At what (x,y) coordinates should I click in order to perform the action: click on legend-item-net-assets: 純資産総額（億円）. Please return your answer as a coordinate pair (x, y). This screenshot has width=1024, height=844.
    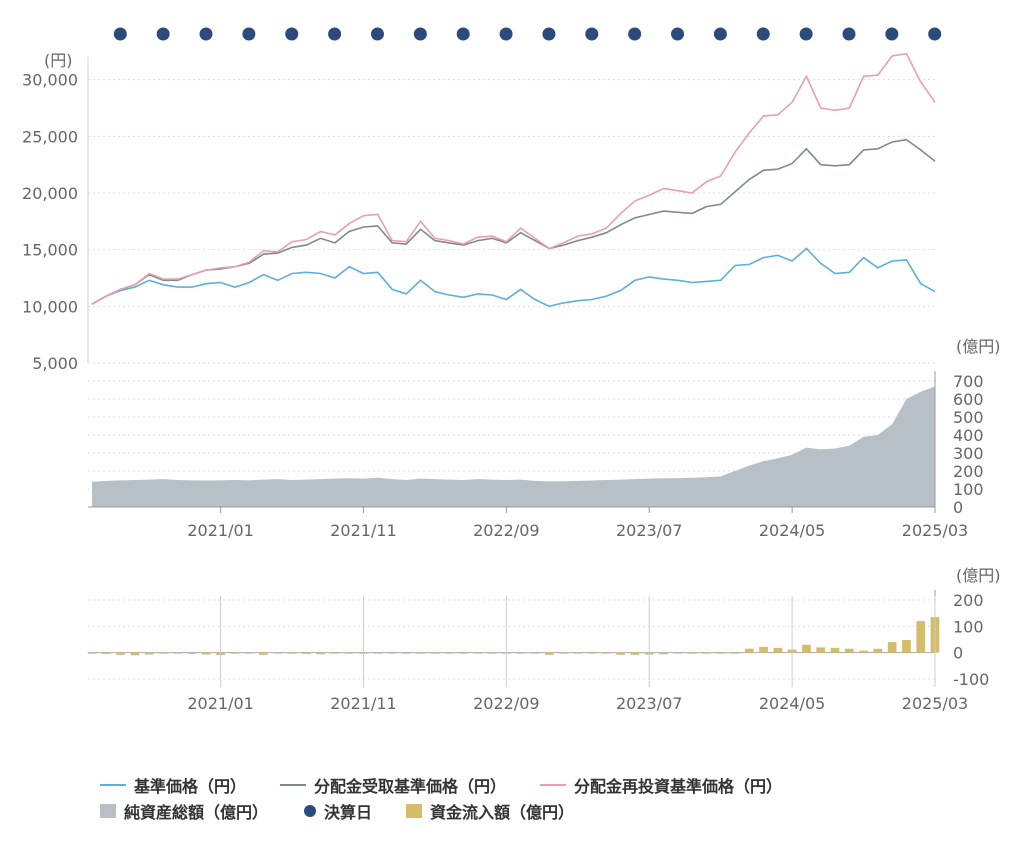
    Looking at the image, I should click on (184, 811).